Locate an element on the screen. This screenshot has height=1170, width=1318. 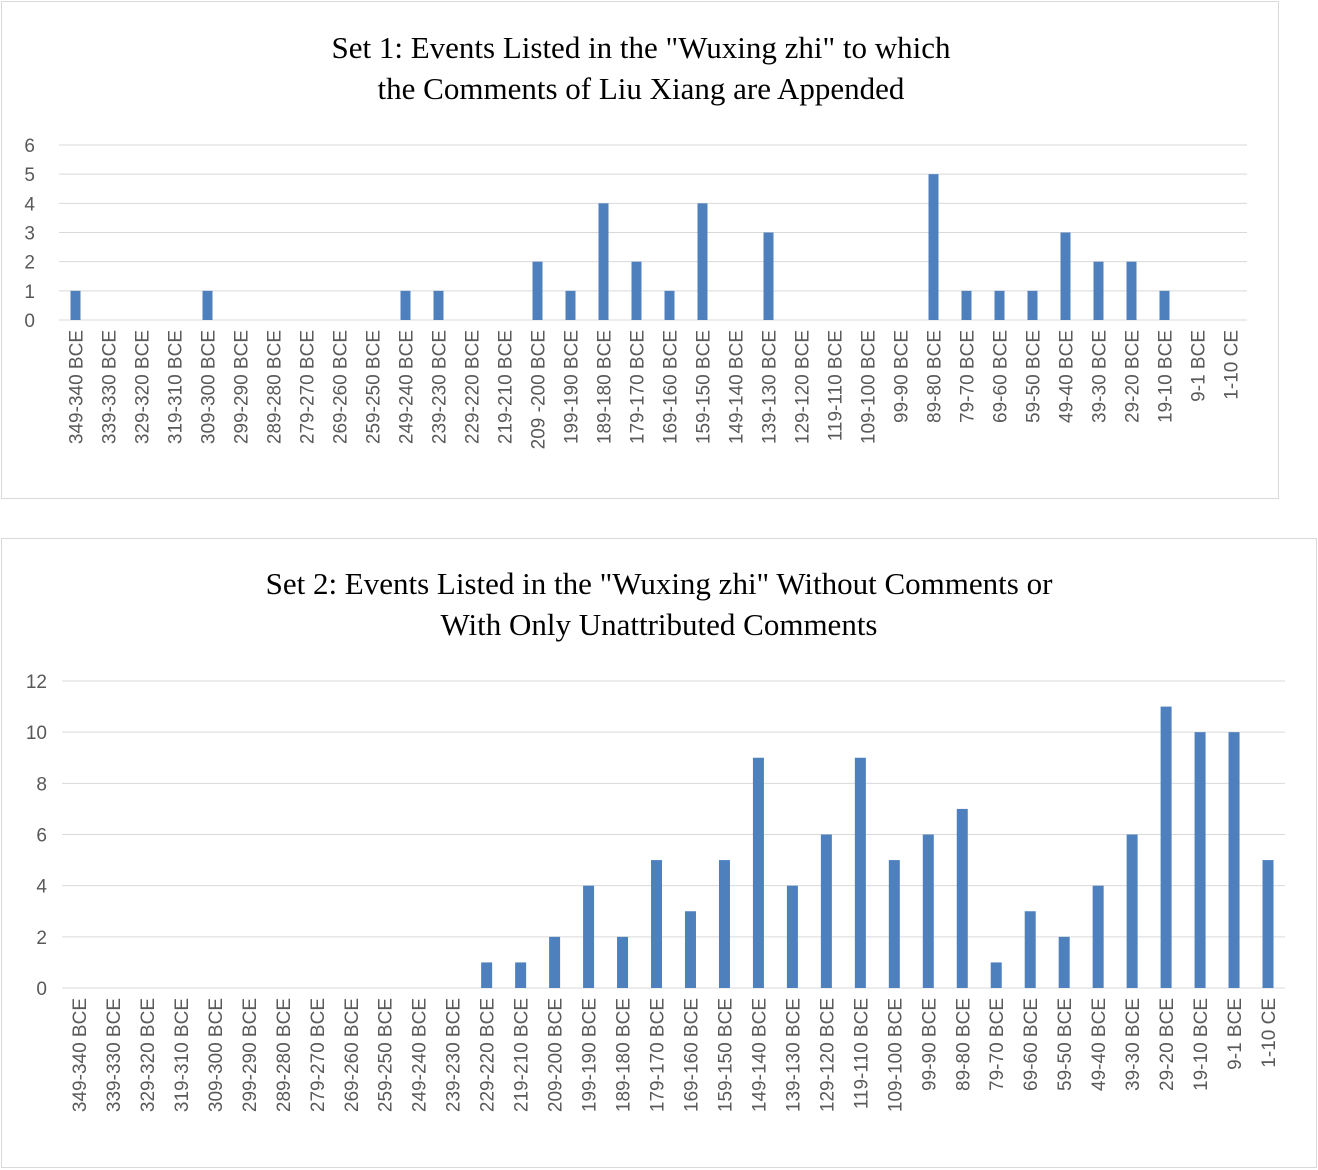
x-tick-label: 59-50 BCE is located at coordinates (1034, 376).